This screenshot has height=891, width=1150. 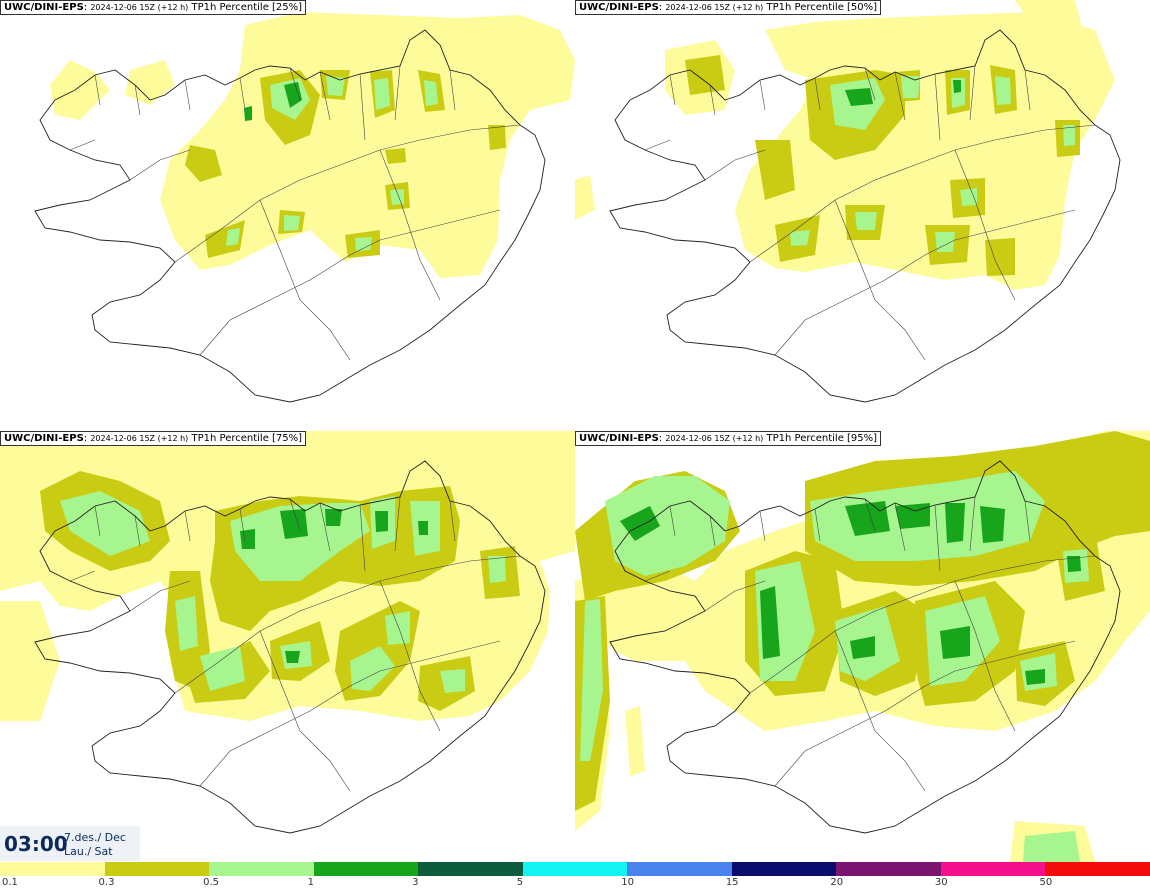 I want to click on color-scale-bar, so click(x=575, y=869).